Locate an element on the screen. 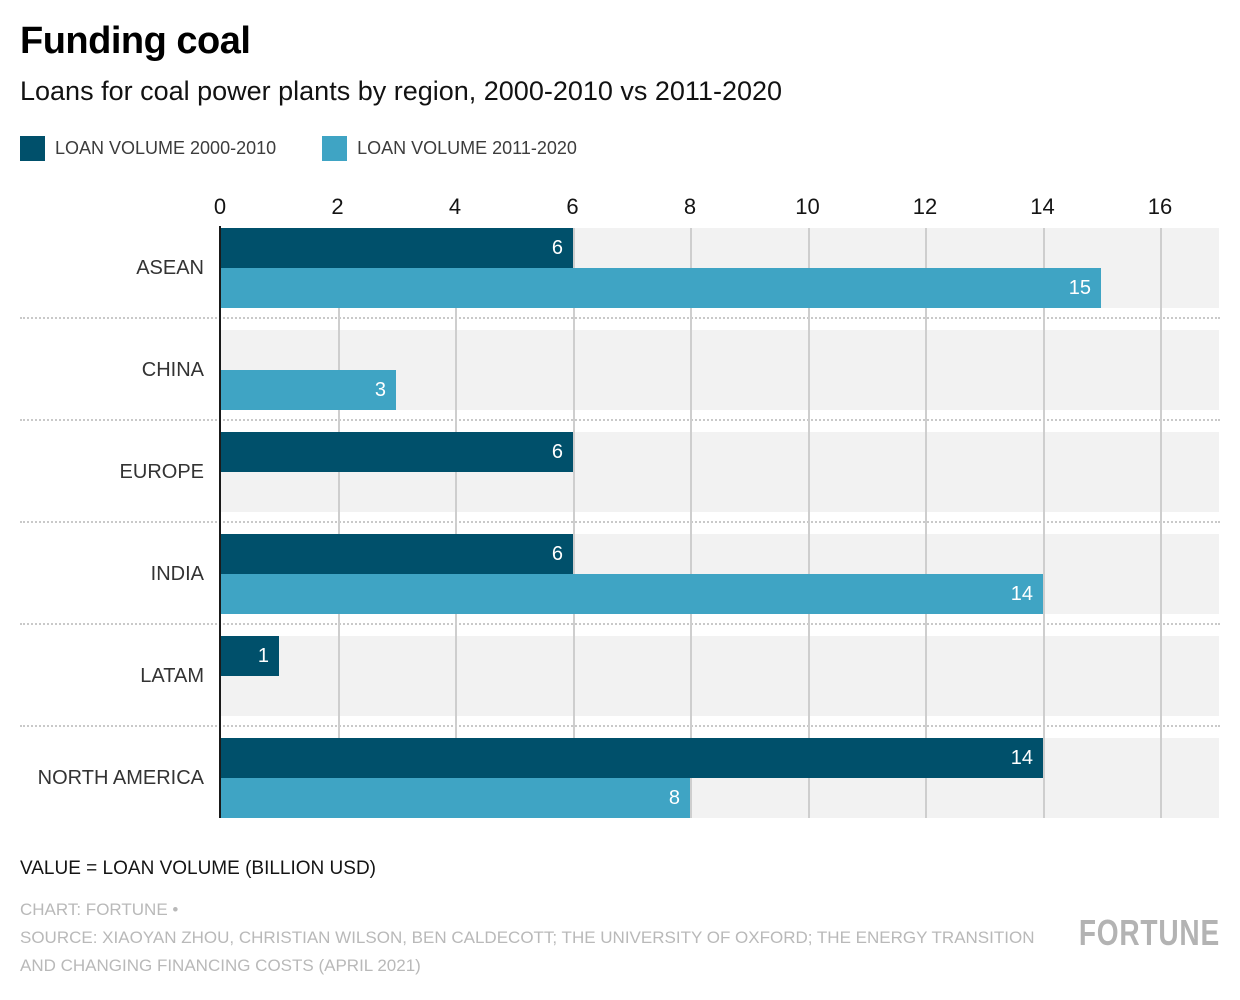 Image resolution: width=1240 pixels, height=1000 pixels. chart-row-north-america: NORTH AMERICA 14 8 is located at coordinates (620, 778).